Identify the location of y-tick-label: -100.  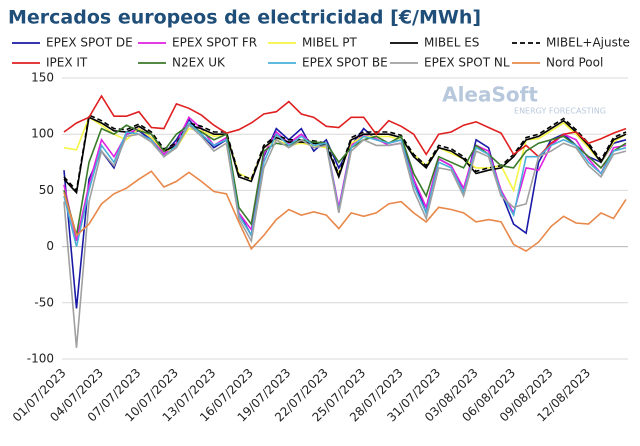
(40, 359).